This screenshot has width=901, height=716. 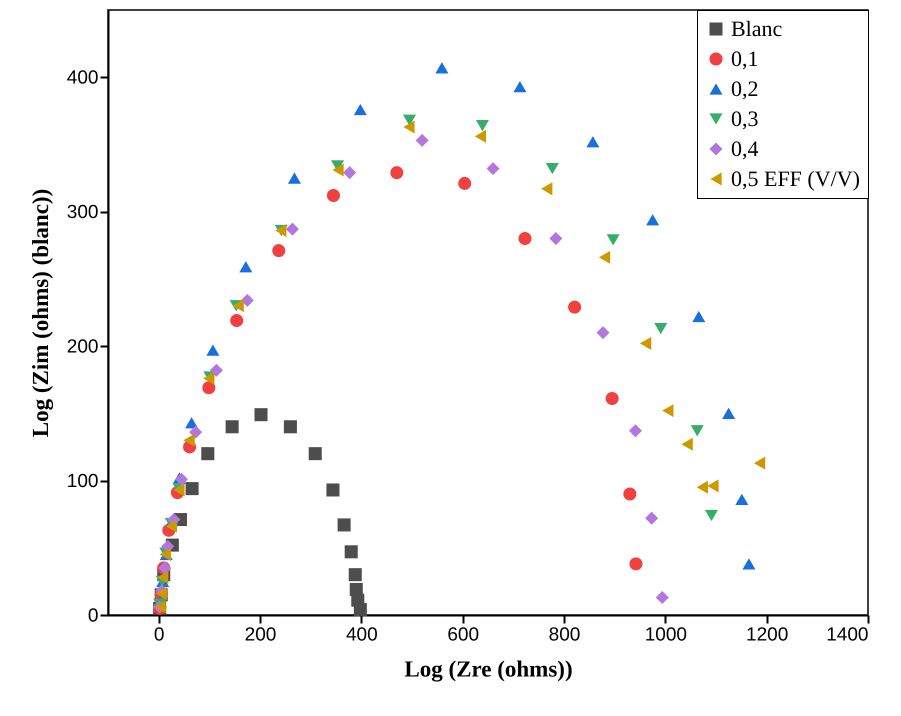 What do you see at coordinates (757, 28) in the screenshot?
I see `legend-label: Blanc` at bounding box center [757, 28].